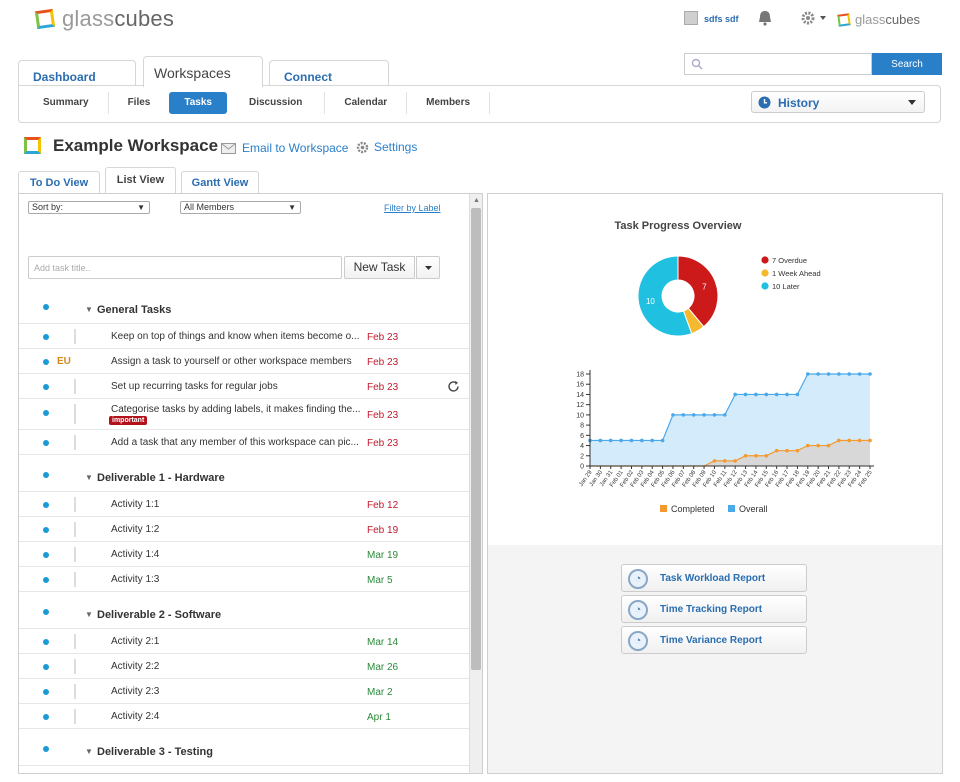  What do you see at coordinates (135, 529) in the screenshot?
I see `task-title: Activity 1:2` at bounding box center [135, 529].